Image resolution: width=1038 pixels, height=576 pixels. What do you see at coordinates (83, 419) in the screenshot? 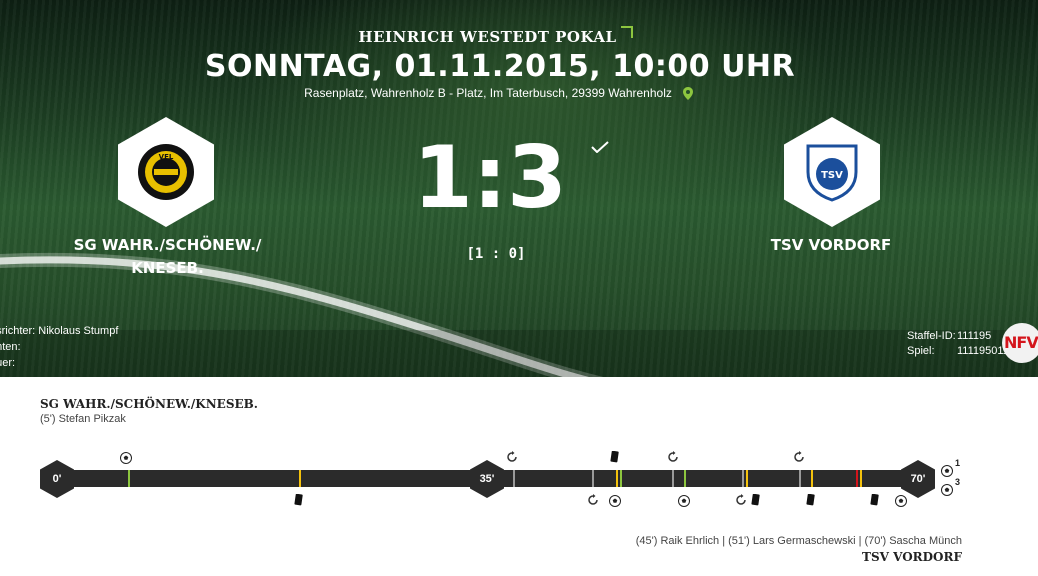
I see `home-scorers: (5') Stefan Pikzak` at bounding box center [83, 419].